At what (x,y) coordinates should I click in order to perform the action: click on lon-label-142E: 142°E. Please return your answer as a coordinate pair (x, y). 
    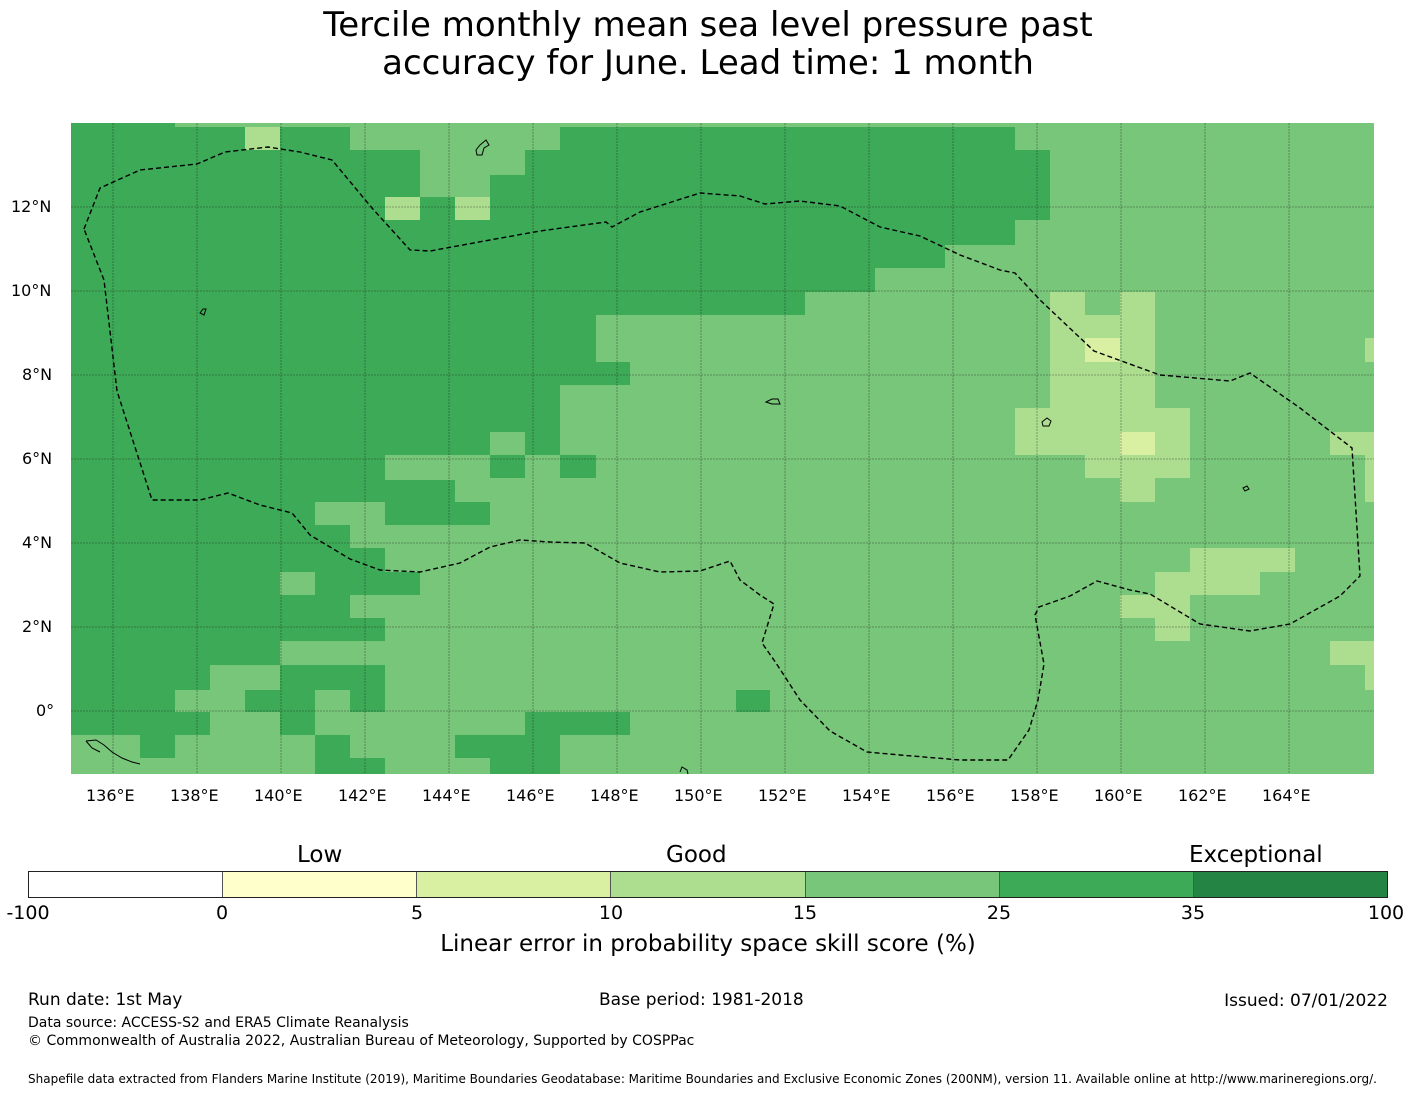
    Looking at the image, I should click on (362, 795).